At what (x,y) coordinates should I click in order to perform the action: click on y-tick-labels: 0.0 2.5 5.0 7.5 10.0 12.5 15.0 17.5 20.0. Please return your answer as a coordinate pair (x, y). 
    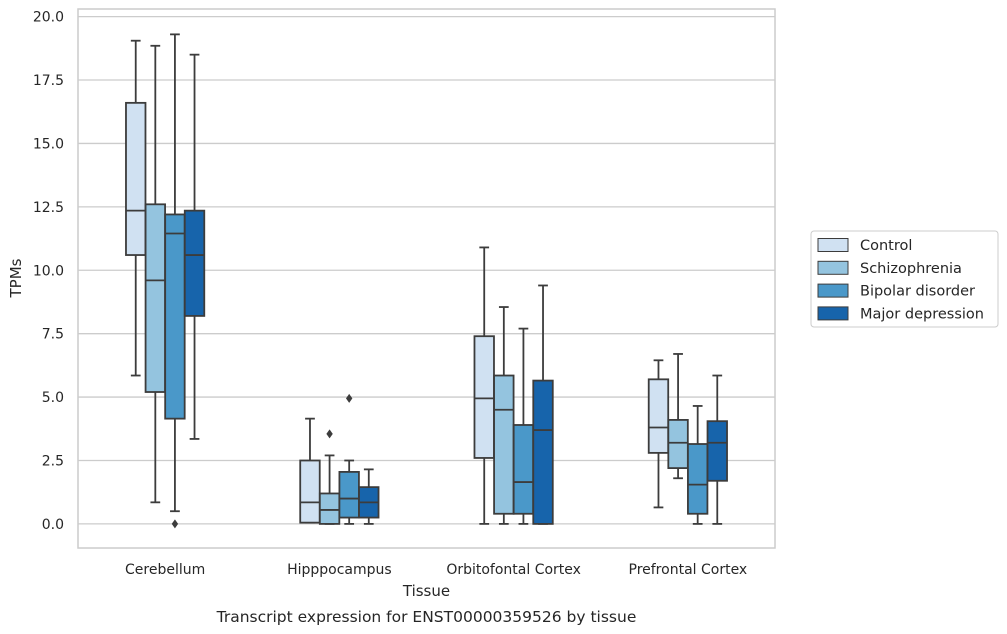
    Looking at the image, I should click on (48, 271).